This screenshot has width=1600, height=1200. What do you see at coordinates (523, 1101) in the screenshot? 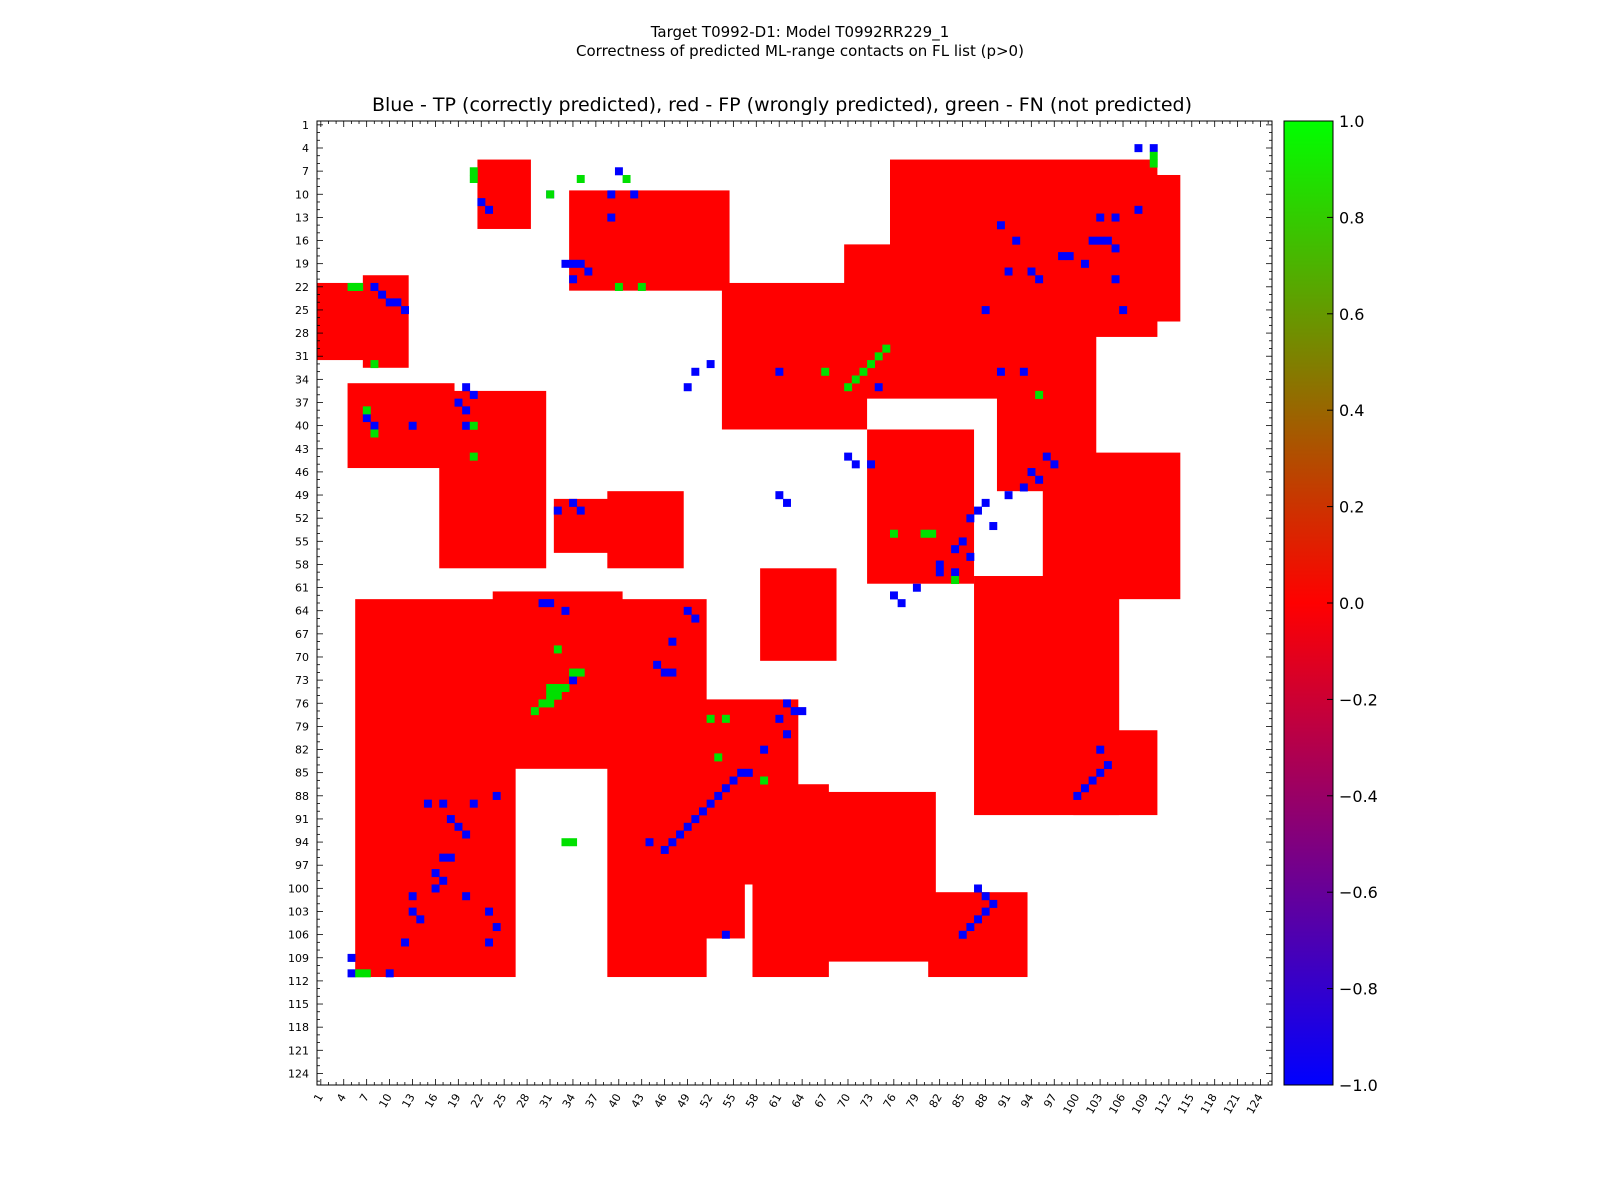
I see `x-tick-label: 28` at bounding box center [523, 1101].